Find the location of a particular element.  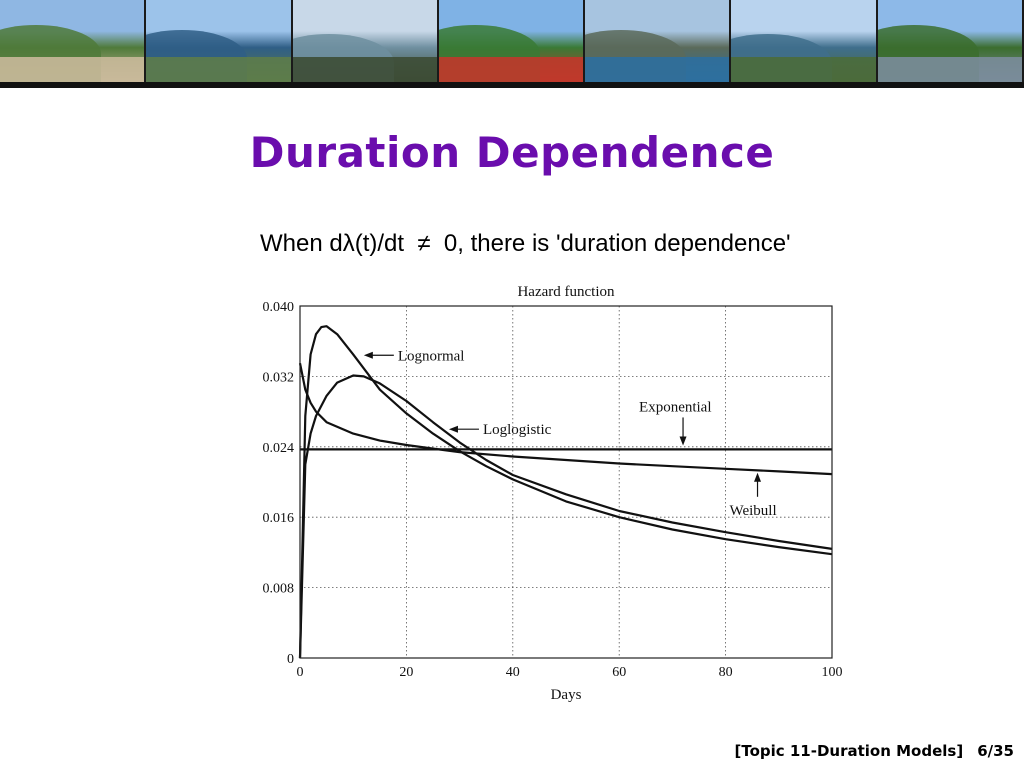

y-tick-label: 0.032 is located at coordinates (279, 377).